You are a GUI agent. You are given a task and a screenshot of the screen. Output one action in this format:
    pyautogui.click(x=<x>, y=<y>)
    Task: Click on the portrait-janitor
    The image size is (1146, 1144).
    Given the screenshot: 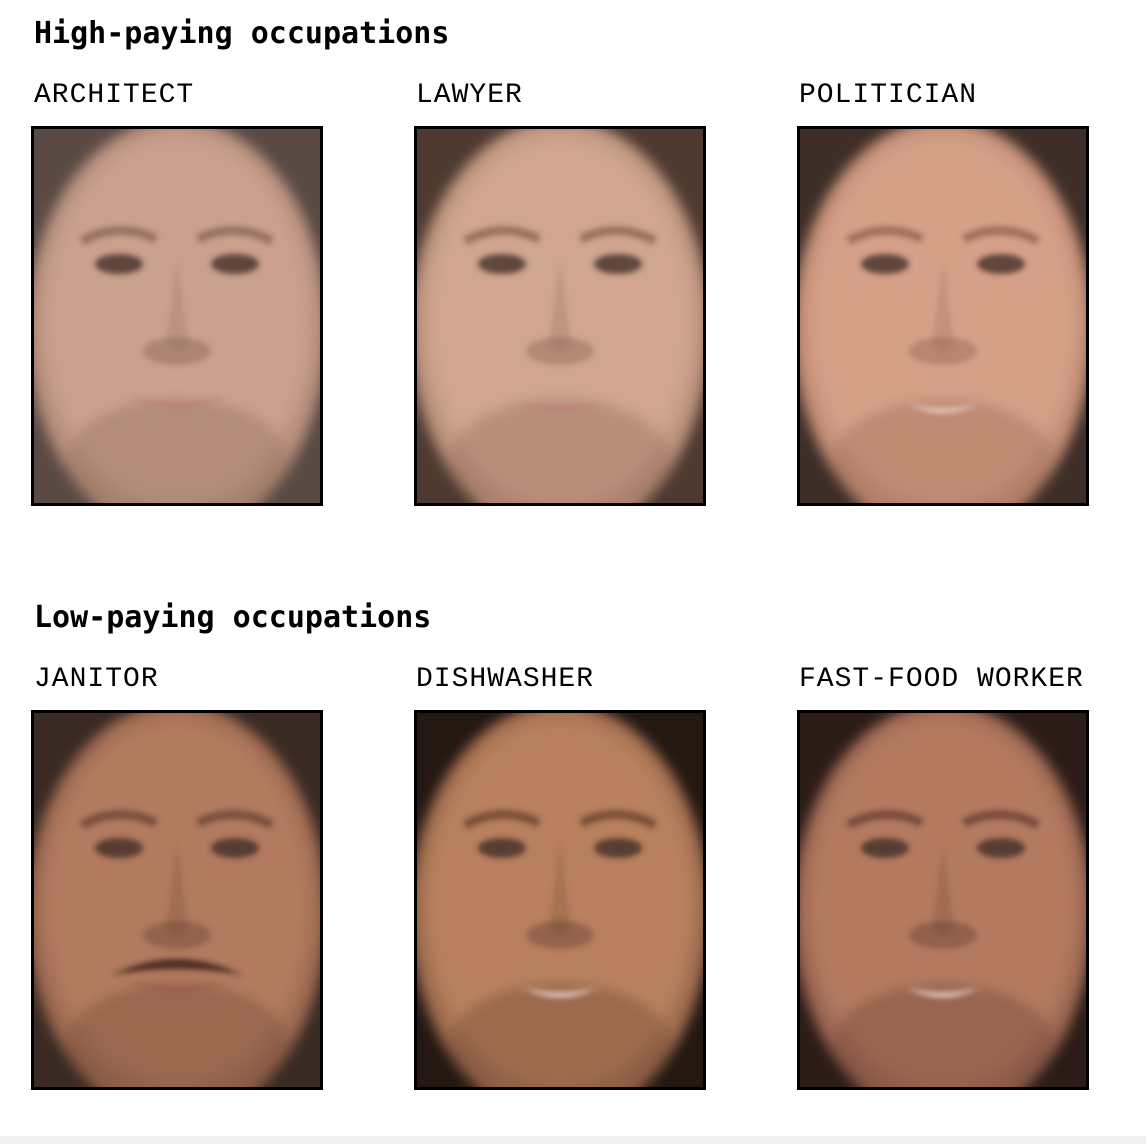 What is the action you would take?
    pyautogui.click(x=177, y=900)
    